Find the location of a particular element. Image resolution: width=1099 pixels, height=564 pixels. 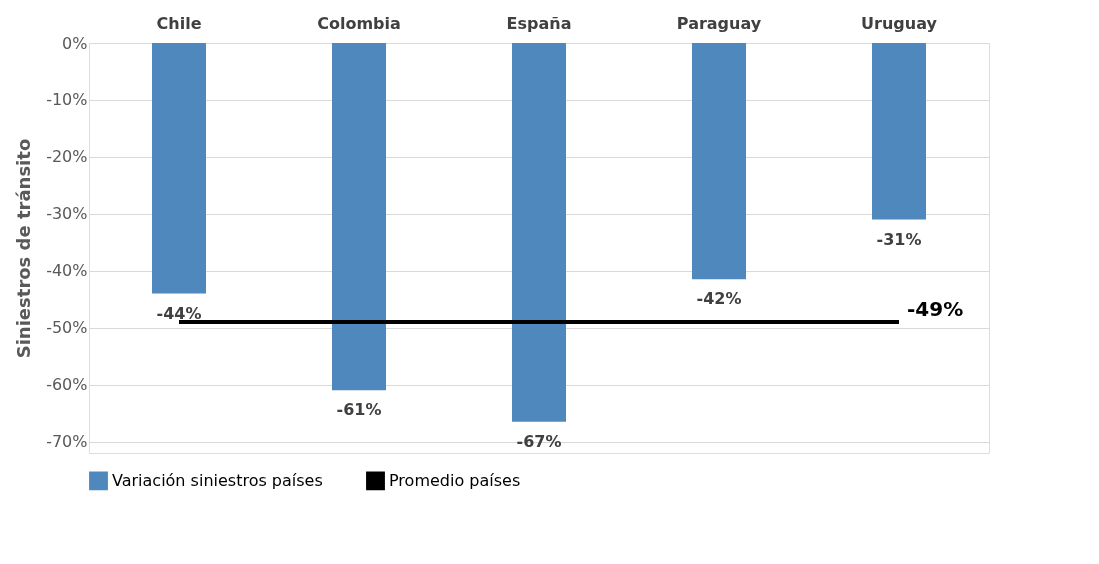

y-tick-label: -10% is located at coordinates (67, 100).